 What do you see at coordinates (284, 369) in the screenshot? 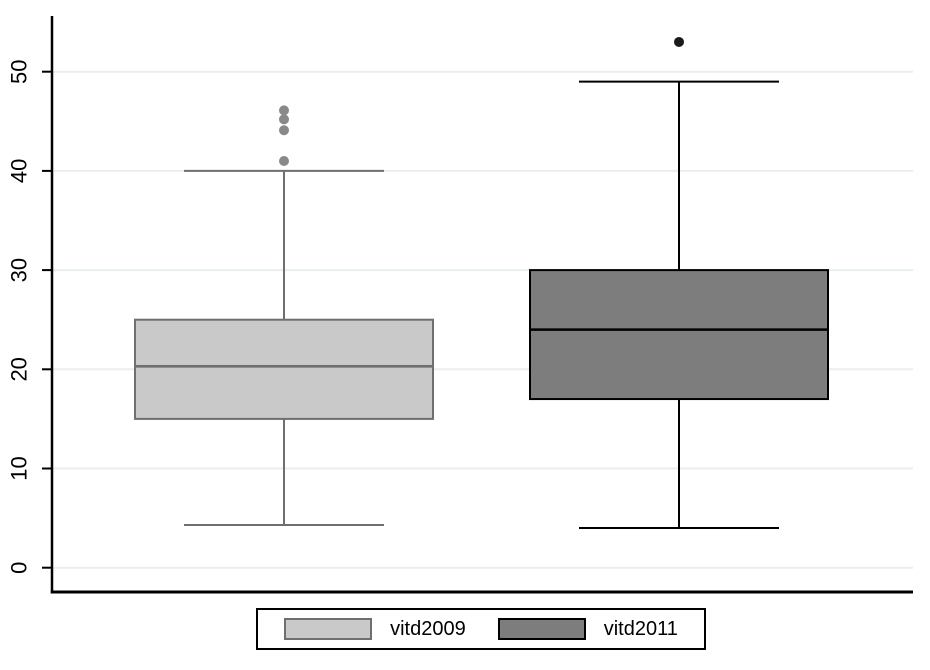
I see `iqr-box-vitd2009` at bounding box center [284, 369].